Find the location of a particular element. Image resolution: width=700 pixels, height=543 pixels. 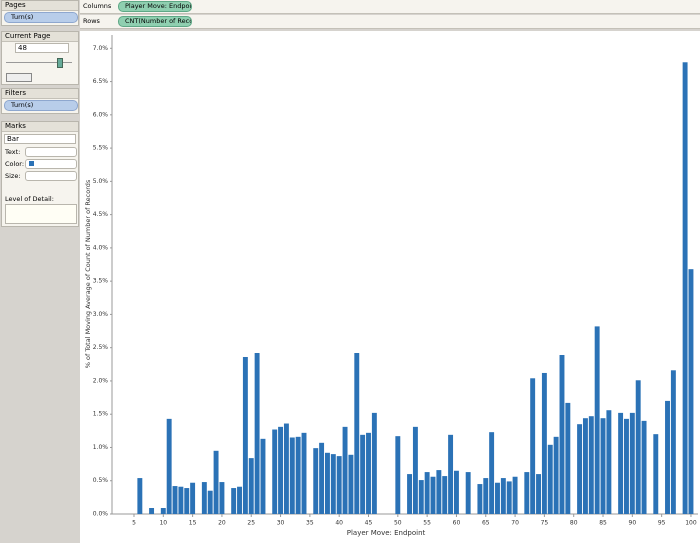

mark-label: Color: is located at coordinates (15, 164).